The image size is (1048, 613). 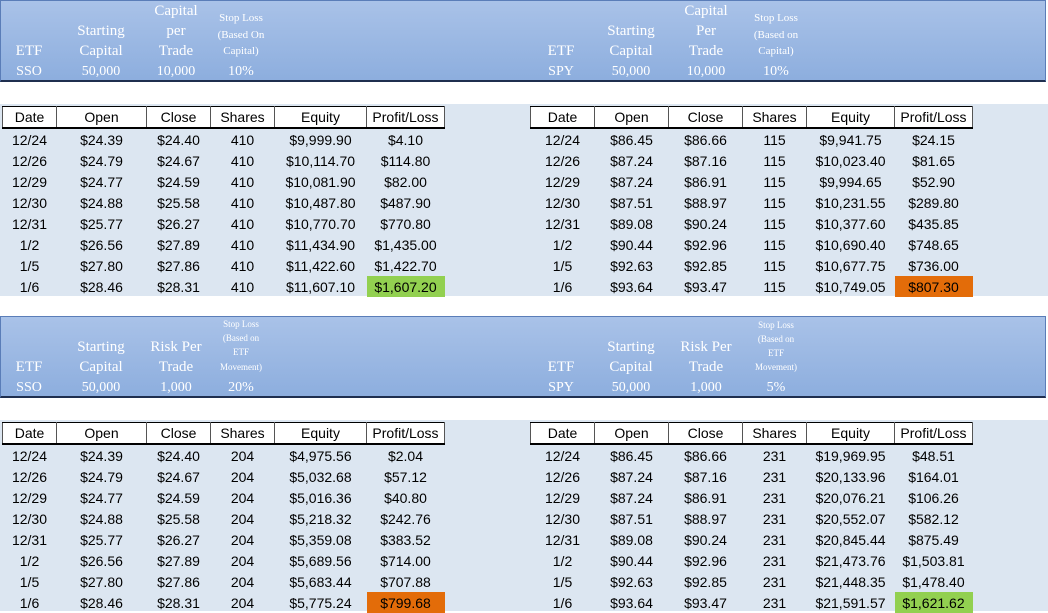 I want to click on equity-cell: $21,473.76, so click(x=850, y=560).